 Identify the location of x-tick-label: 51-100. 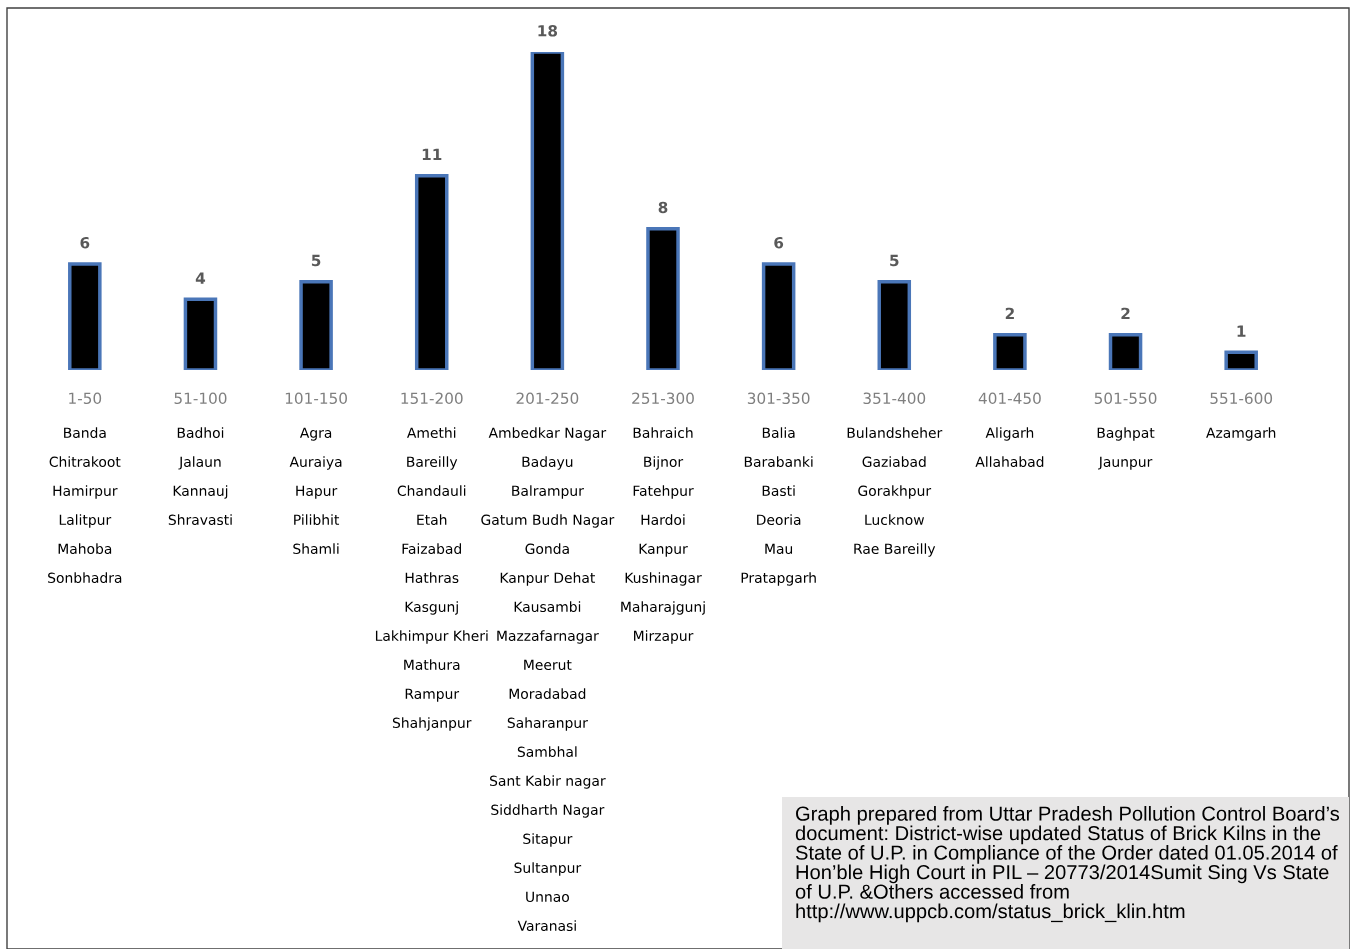
(200, 398).